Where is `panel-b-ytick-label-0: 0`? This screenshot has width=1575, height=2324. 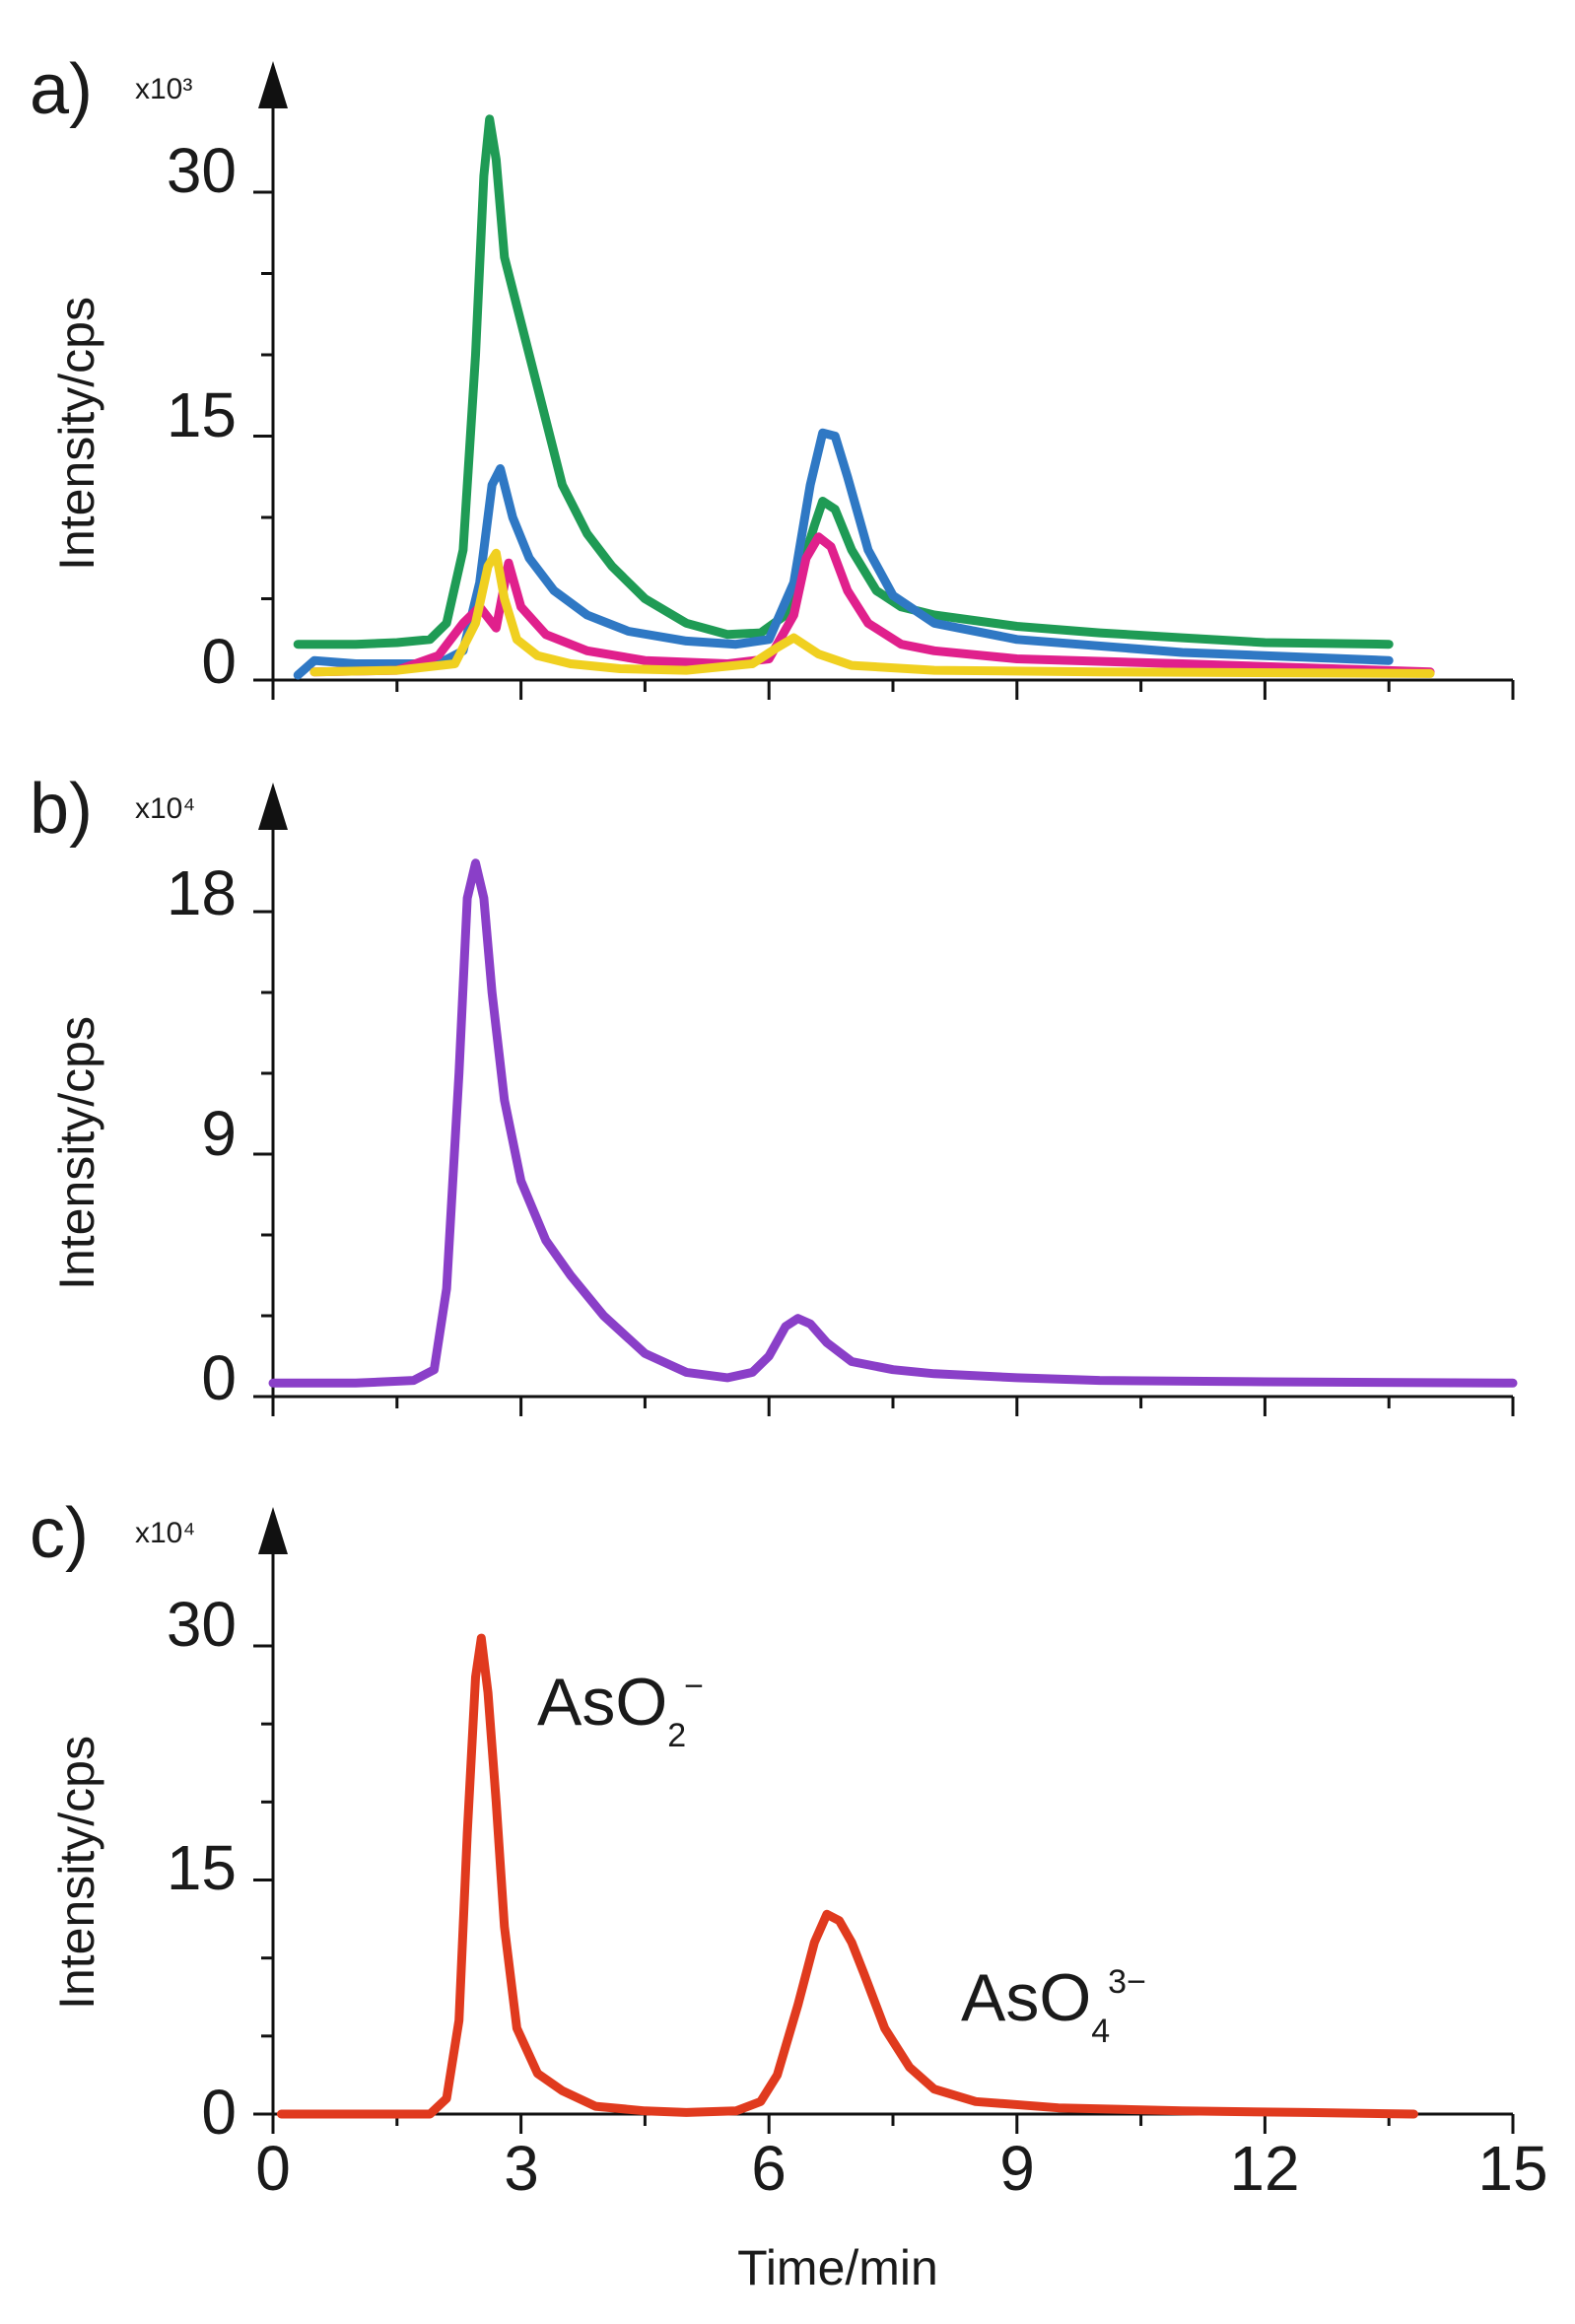 panel-b-ytick-label-0: 0 is located at coordinates (219, 1377).